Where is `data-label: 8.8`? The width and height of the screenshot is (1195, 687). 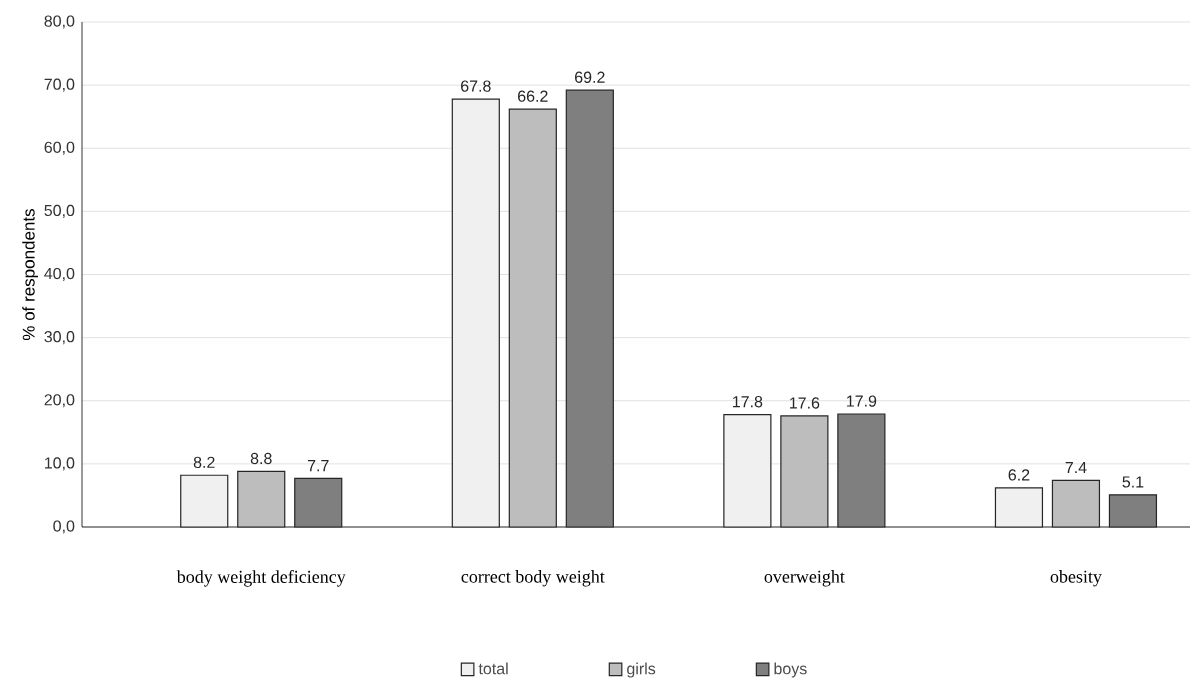 data-label: 8.8 is located at coordinates (261, 458).